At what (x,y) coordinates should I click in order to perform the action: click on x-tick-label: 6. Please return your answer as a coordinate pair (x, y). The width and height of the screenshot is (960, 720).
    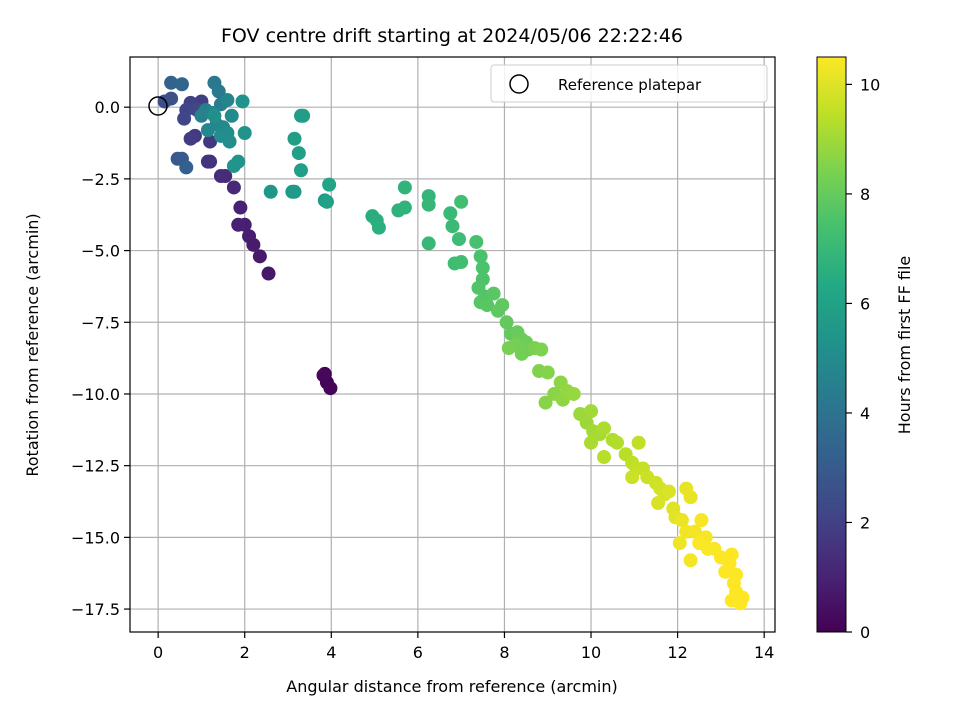
    Looking at the image, I should click on (418, 652).